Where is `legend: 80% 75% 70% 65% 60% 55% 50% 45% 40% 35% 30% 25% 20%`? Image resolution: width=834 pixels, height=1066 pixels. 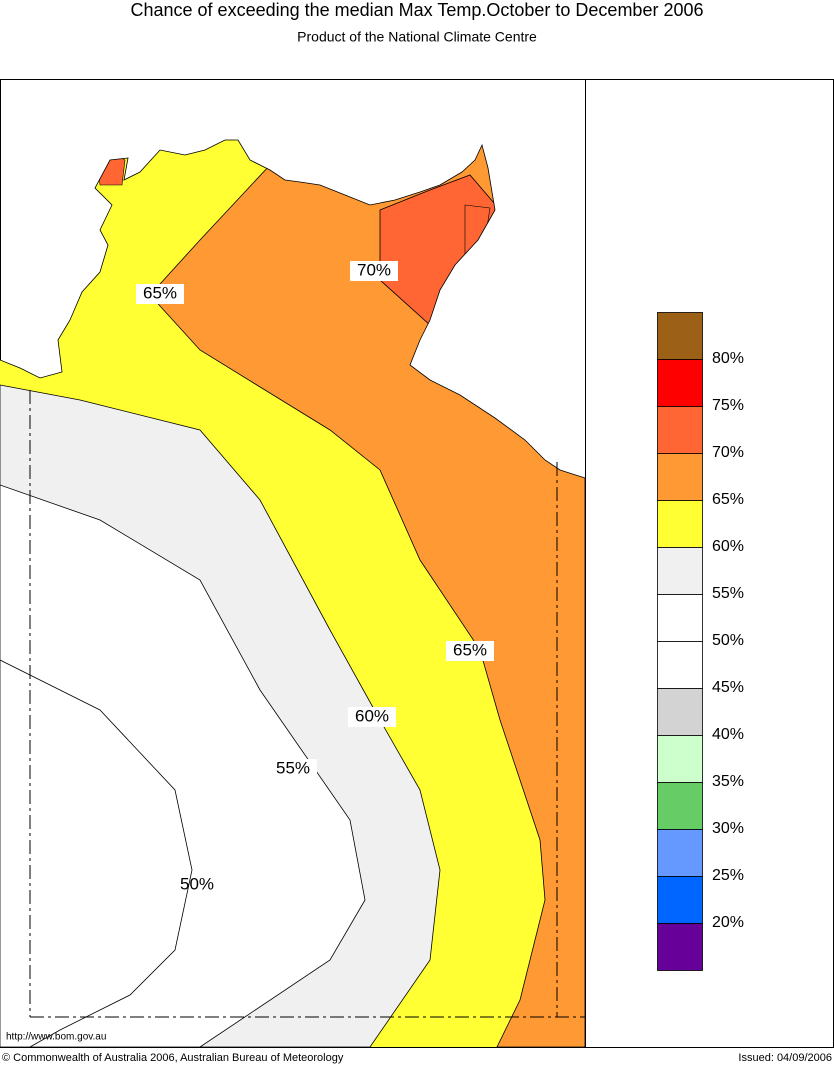
legend: 80% 75% 70% 65% 60% 55% 50% 45% 40% 35% 30% 25% 20% is located at coordinates (700, 641).